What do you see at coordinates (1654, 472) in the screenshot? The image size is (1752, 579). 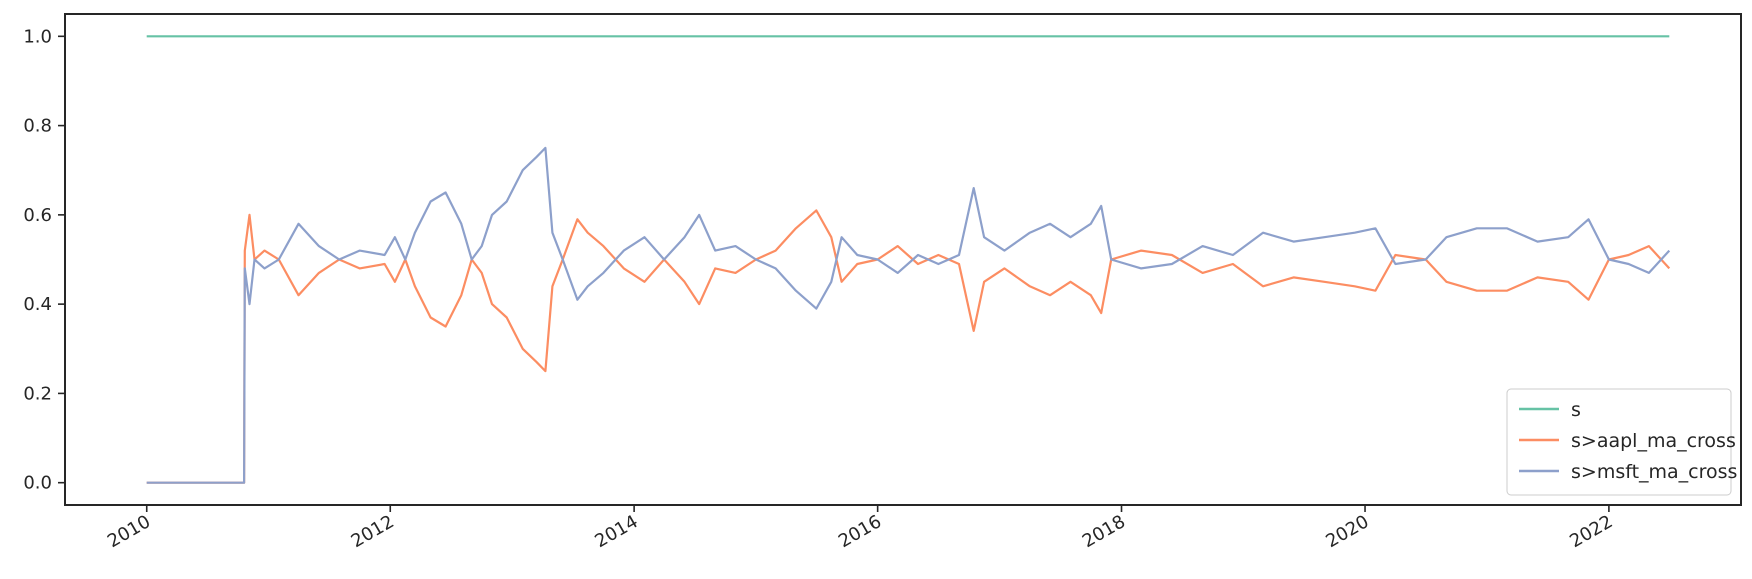 I see `legend-label: s>msft_ma_cross` at bounding box center [1654, 472].